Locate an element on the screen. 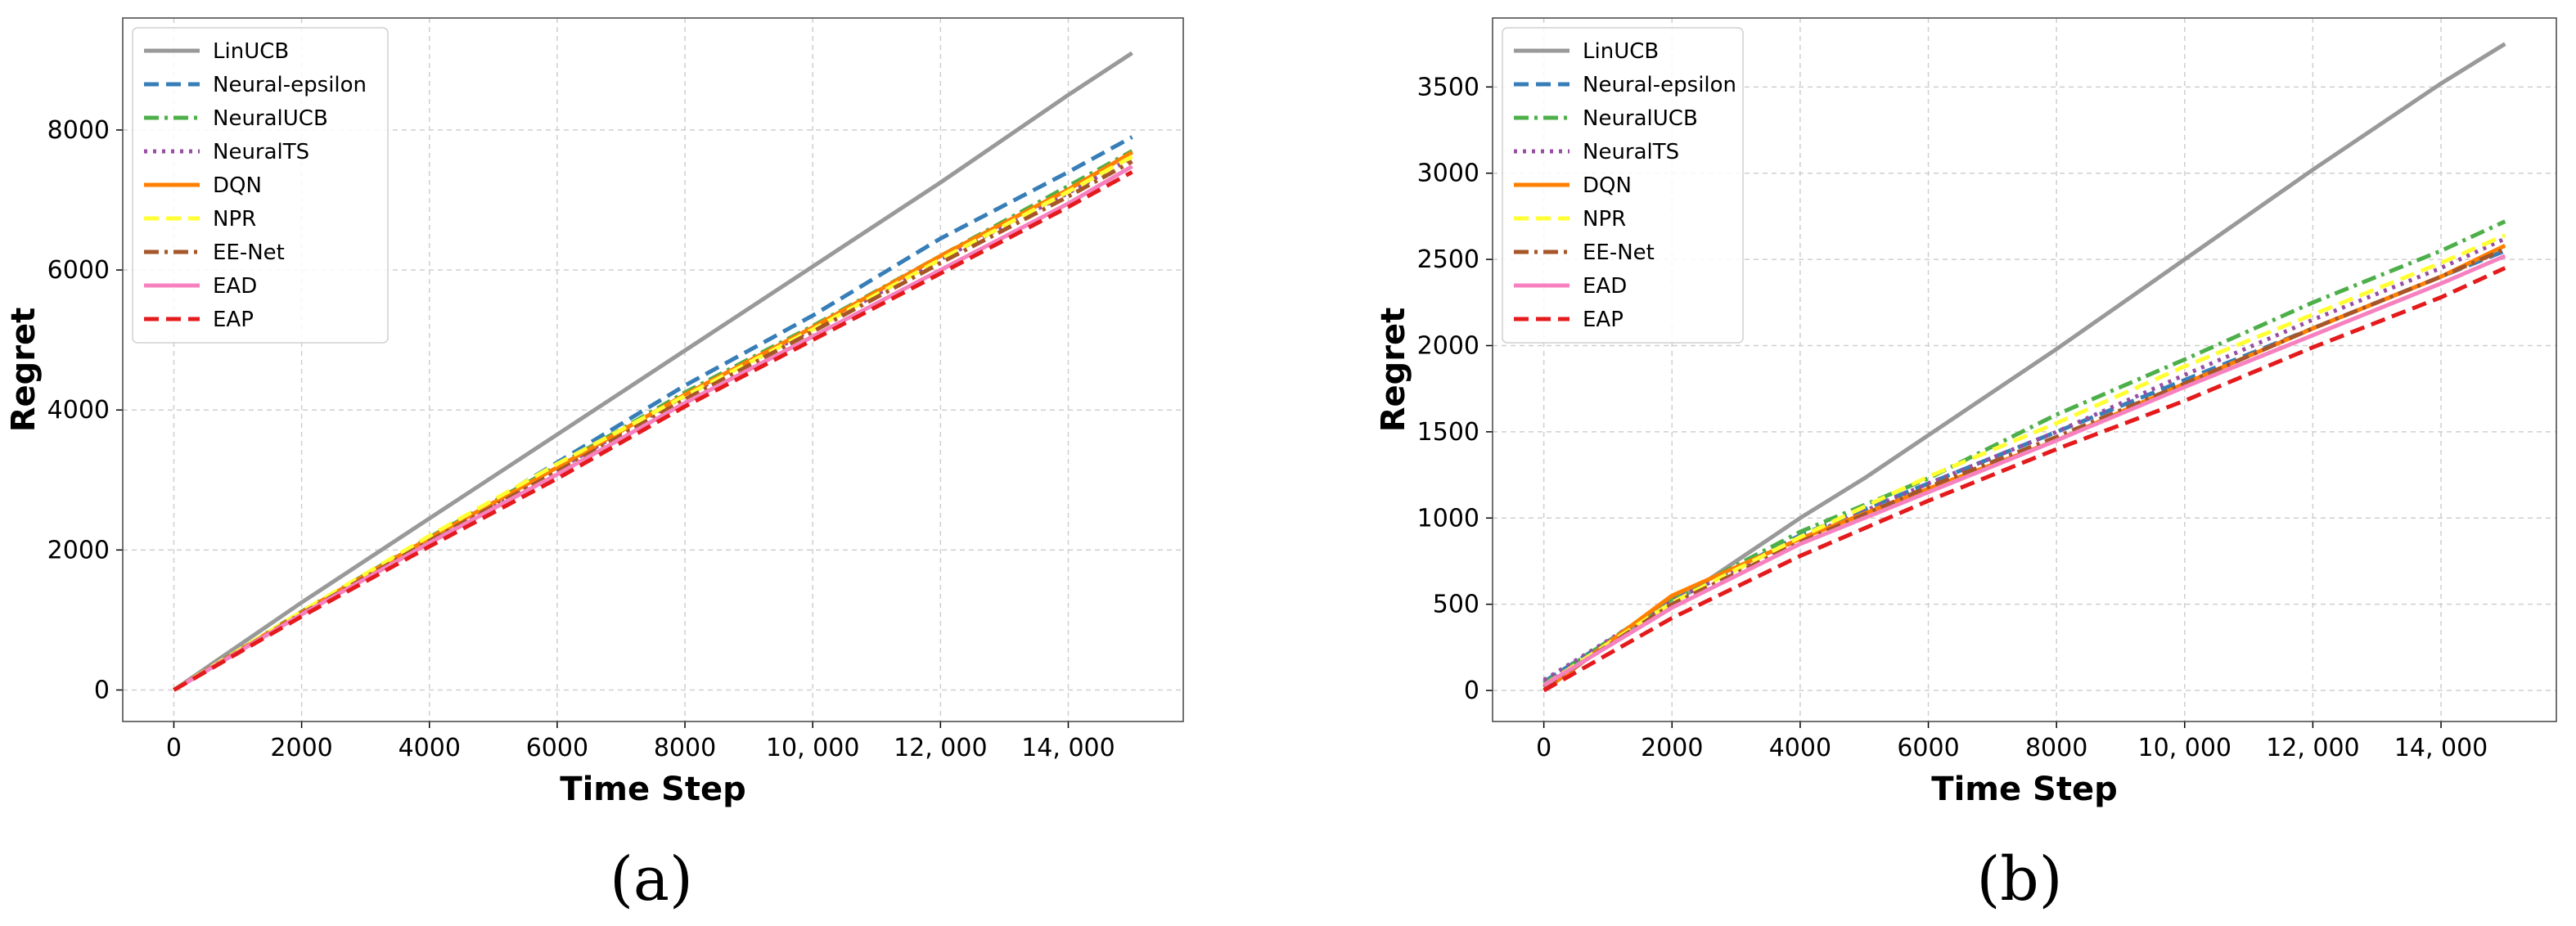 This screenshot has width=2576, height=926. y-tick-label: 500 is located at coordinates (1456, 605).